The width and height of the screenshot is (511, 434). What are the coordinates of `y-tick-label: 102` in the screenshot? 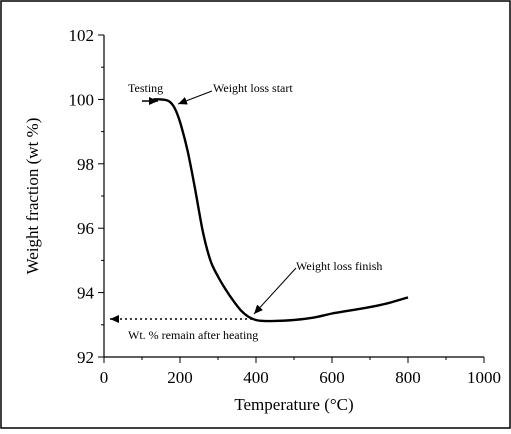 It's located at (82, 35).